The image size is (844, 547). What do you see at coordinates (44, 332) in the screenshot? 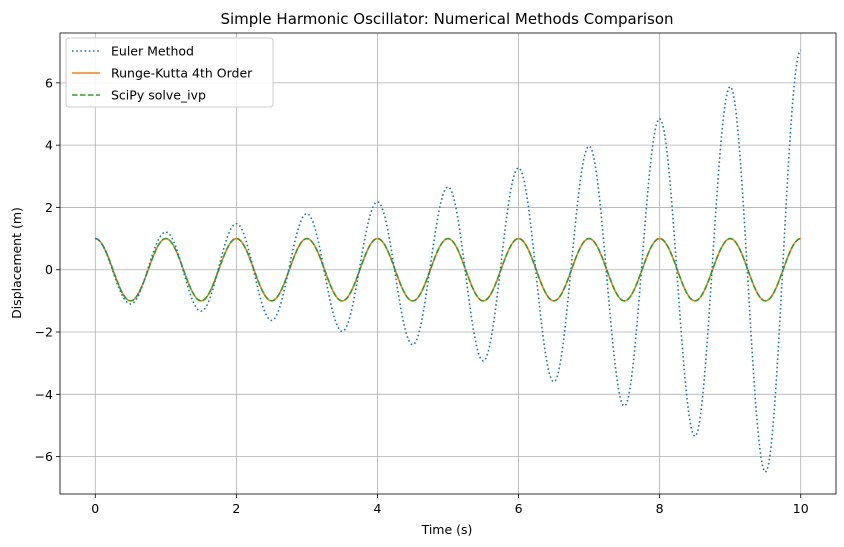
I see `y-tick-label: −2` at bounding box center [44, 332].